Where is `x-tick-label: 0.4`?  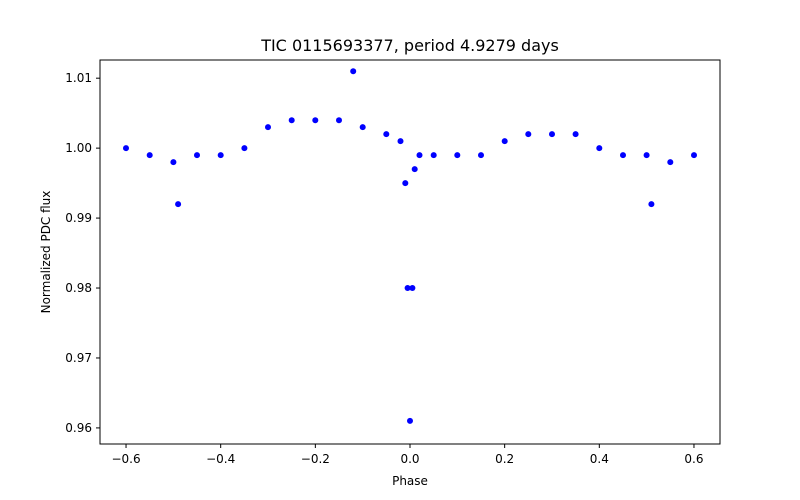
x-tick-label: 0.4 is located at coordinates (599, 459).